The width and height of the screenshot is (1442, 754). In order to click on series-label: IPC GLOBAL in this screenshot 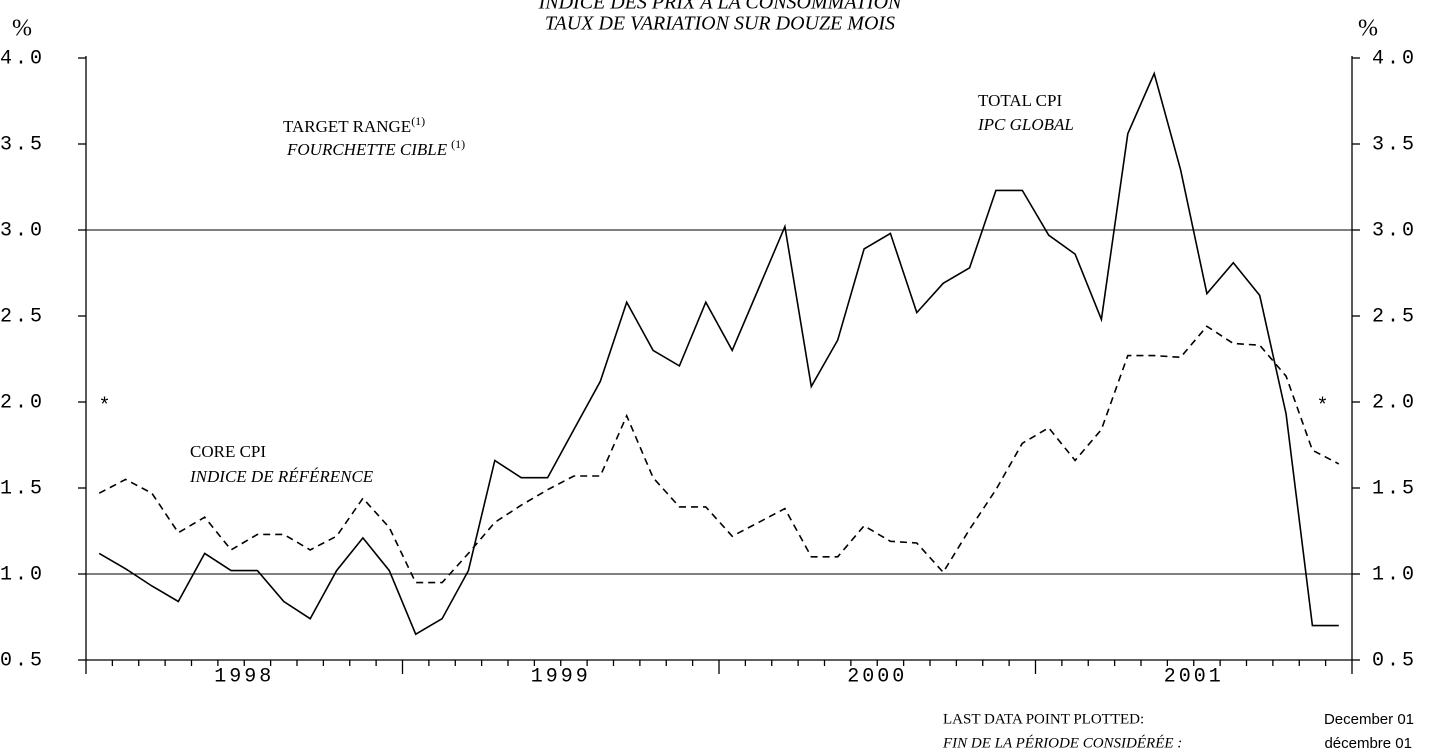, I will do `click(1025, 124)`.